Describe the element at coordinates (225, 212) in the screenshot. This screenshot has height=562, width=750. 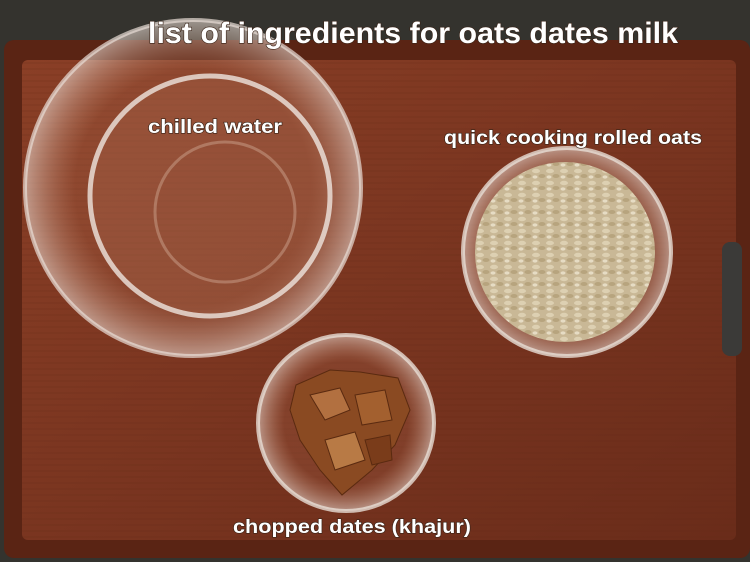
I see `water-reflection` at that location.